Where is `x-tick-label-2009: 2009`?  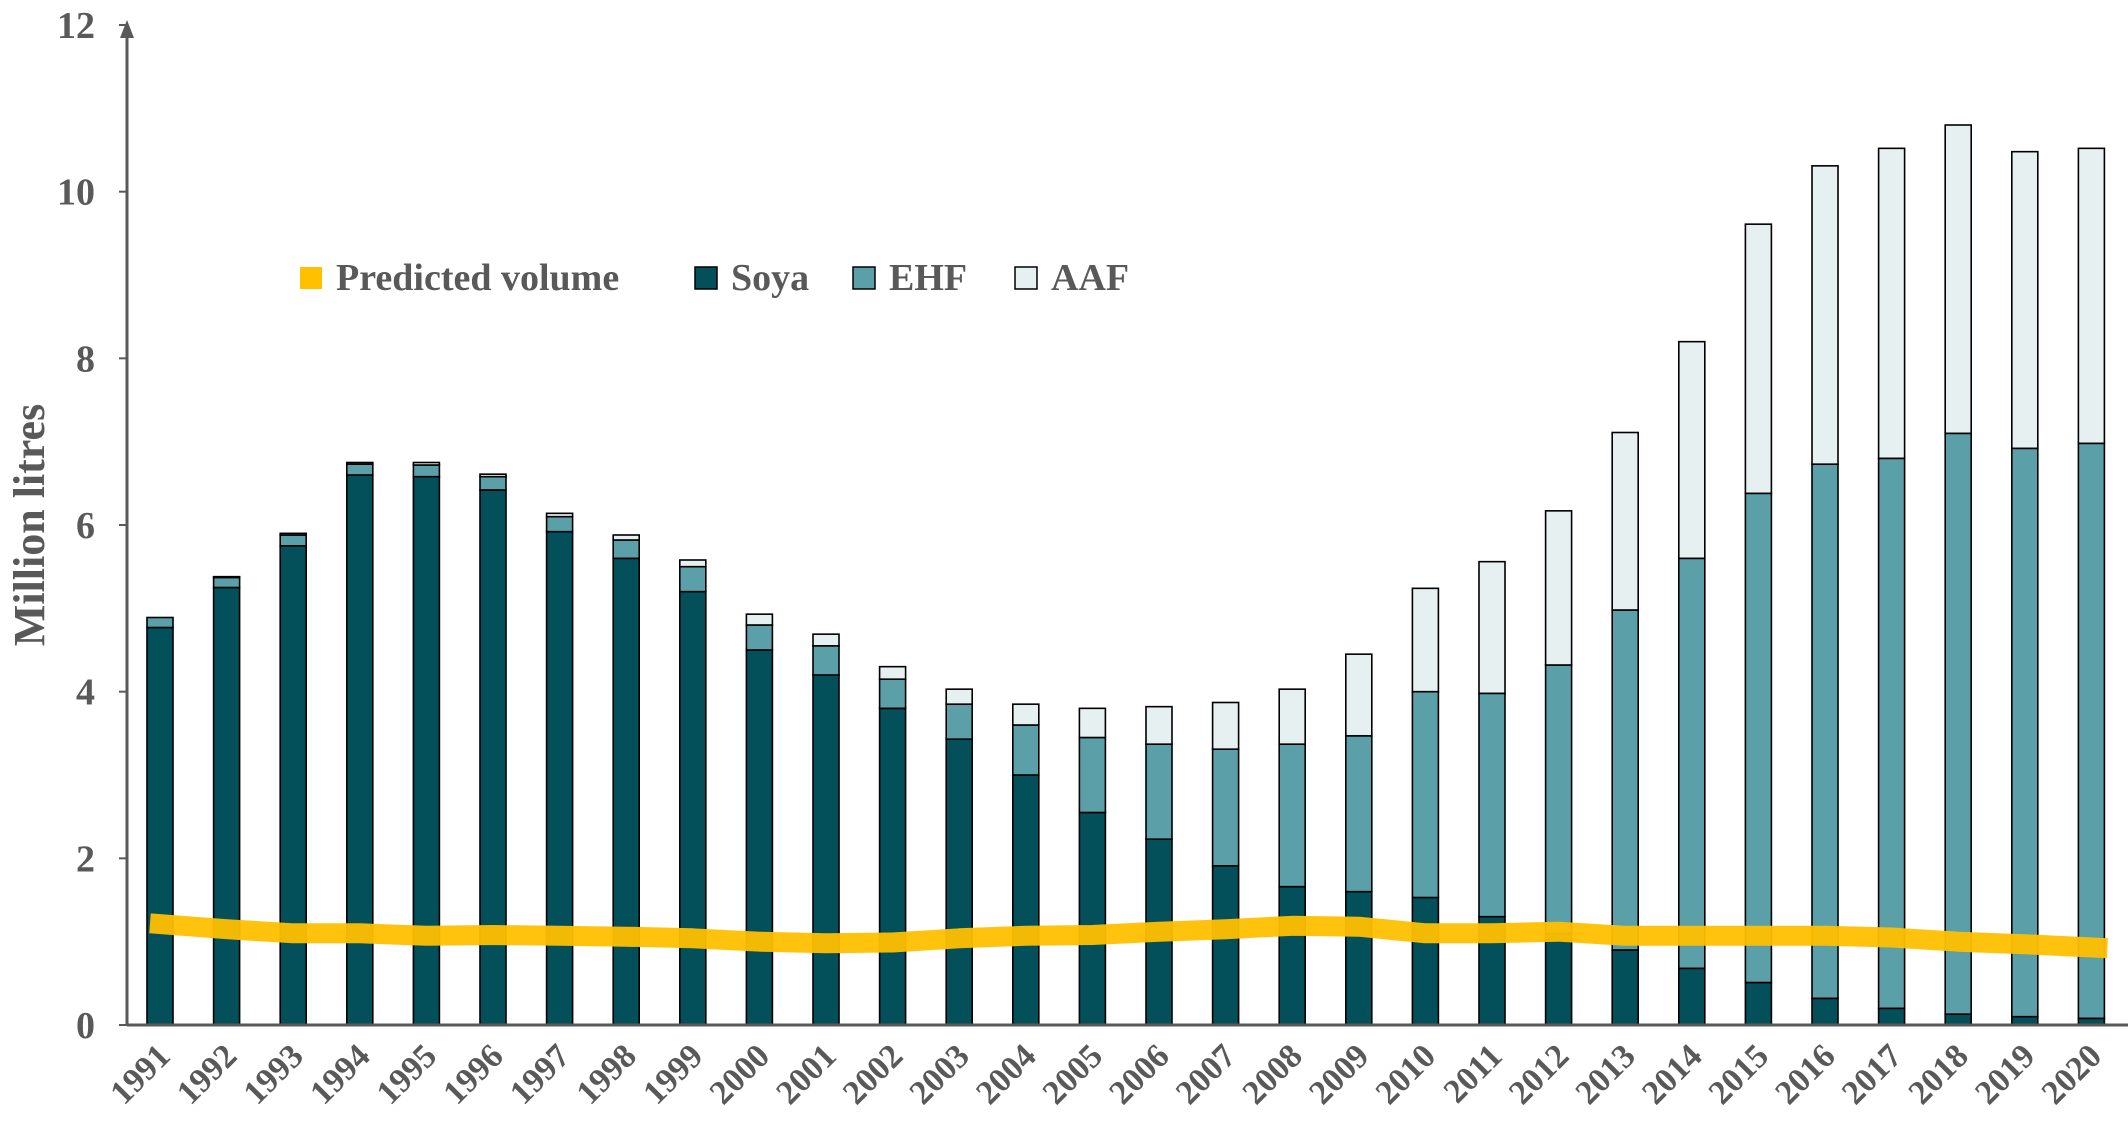
x-tick-label-2009: 2009 is located at coordinates (1339, 1074).